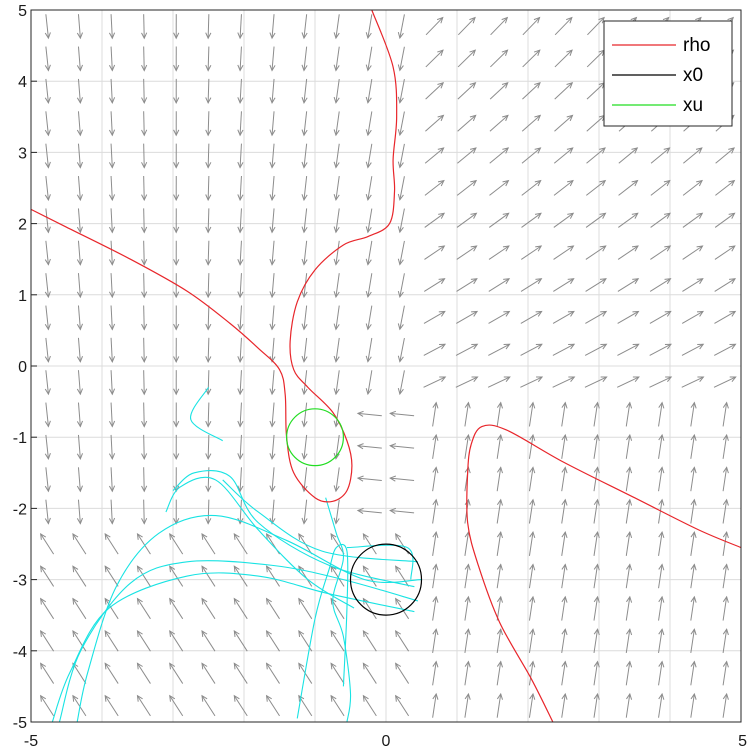  I want to click on trajectory-line, so click(322, 631).